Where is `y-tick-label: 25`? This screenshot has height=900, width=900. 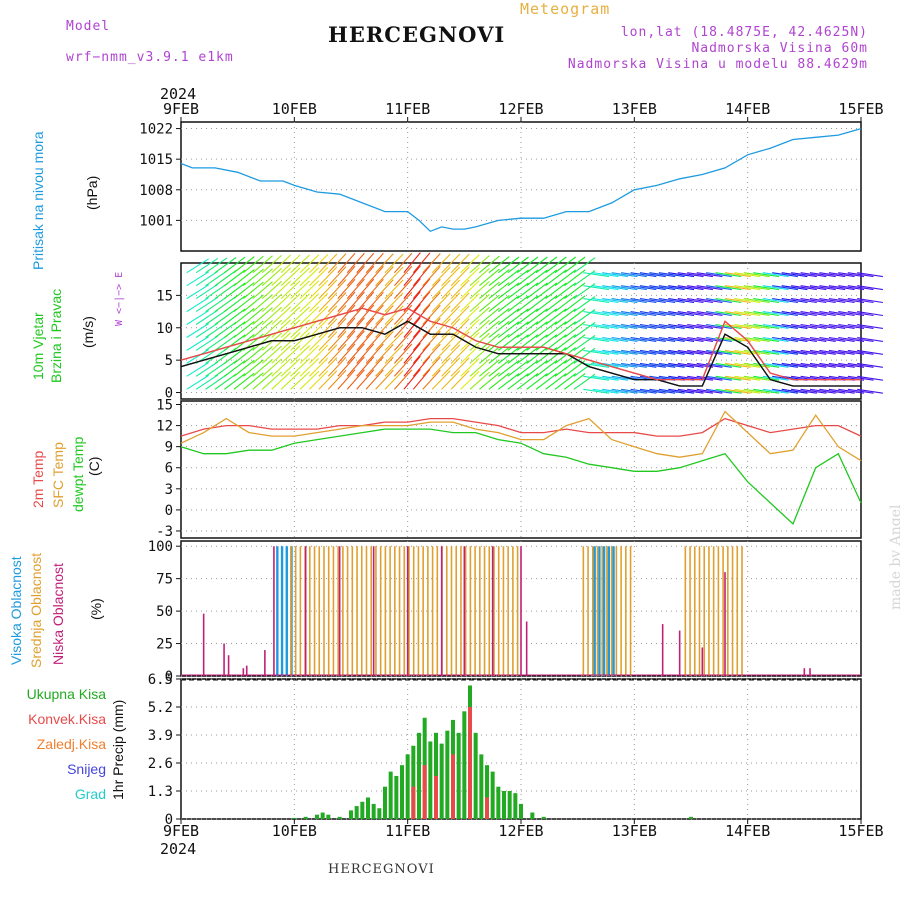 y-tick-label: 25 is located at coordinates (164, 645).